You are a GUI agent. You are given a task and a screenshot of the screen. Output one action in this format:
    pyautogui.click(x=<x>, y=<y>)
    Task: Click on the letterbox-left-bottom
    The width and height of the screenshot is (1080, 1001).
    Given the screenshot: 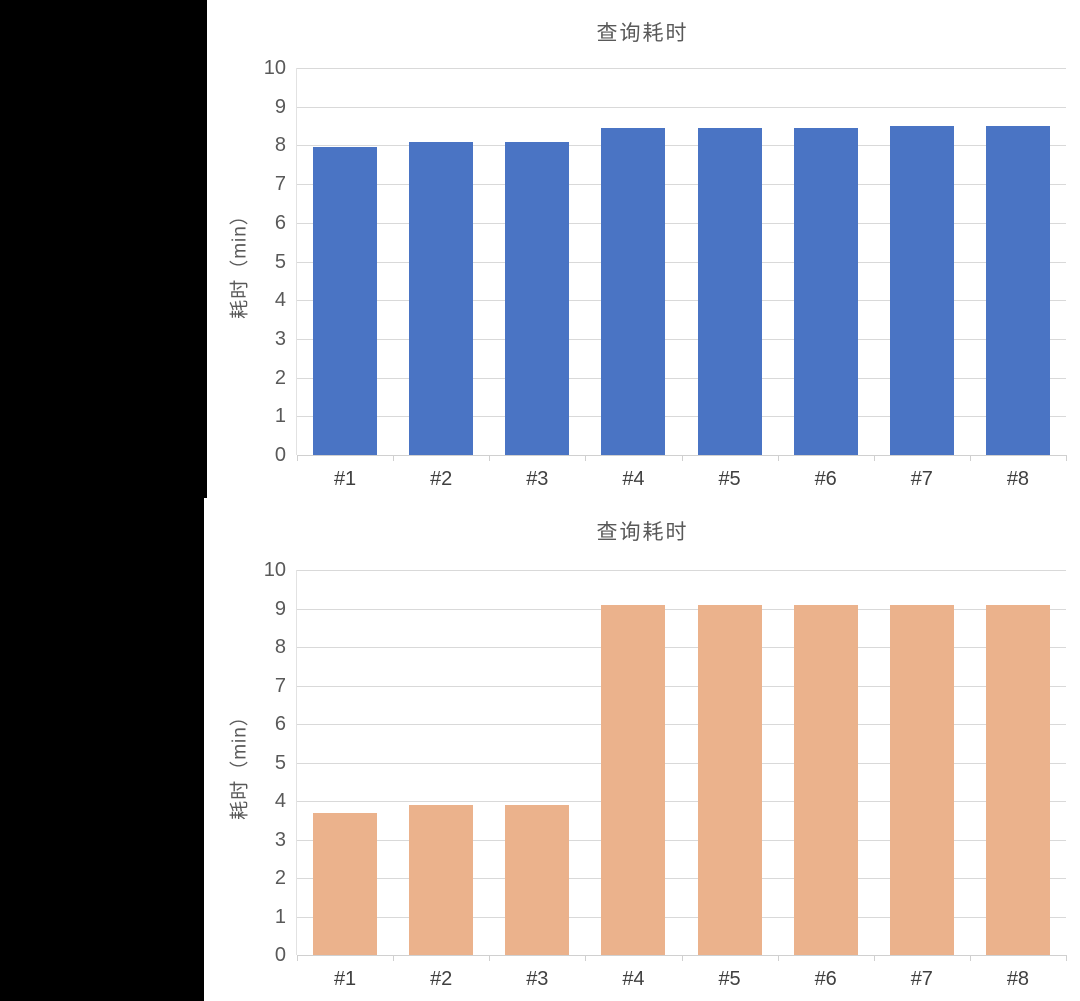 What is the action you would take?
    pyautogui.click(x=102, y=749)
    